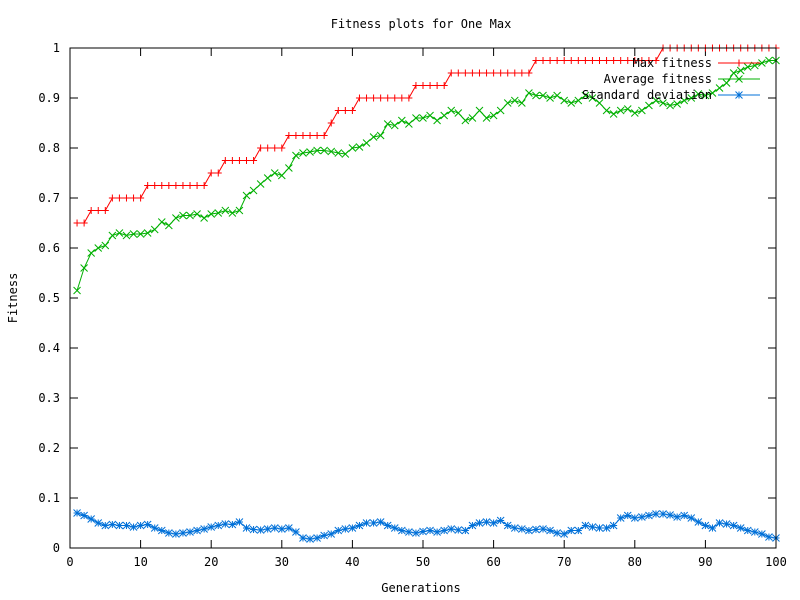 This screenshot has width=800, height=600. Describe the element at coordinates (49, 398) in the screenshot. I see `y-tick-label: 0.3` at that location.